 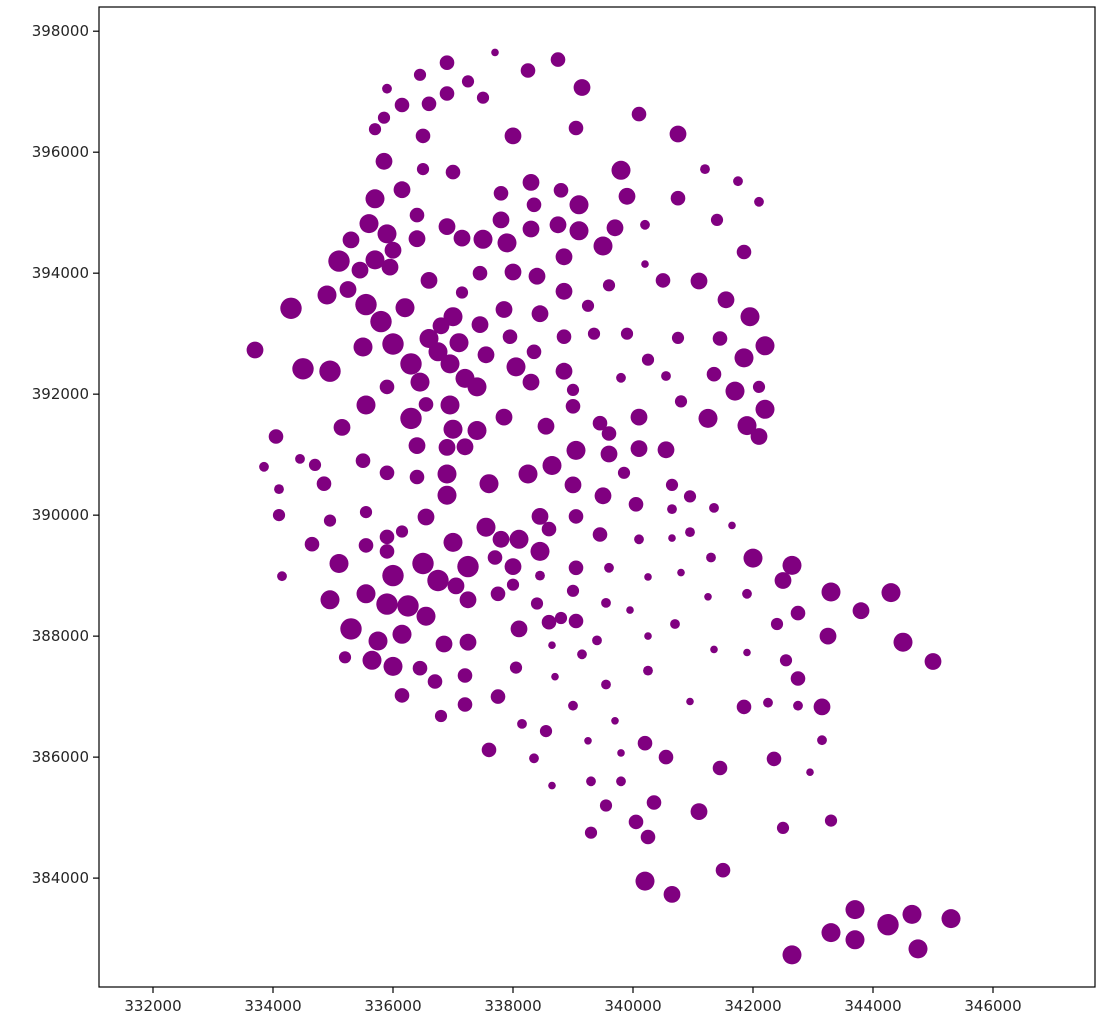 What do you see at coordinates (992, 1006) in the screenshot?
I see `x-tick-label: 346000` at bounding box center [992, 1006].